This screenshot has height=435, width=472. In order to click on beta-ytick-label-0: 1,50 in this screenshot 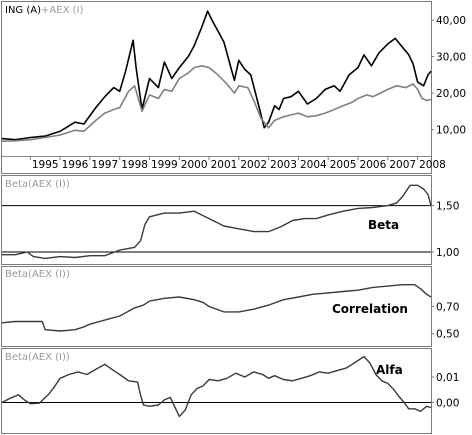, I will do `click(447, 207)`.